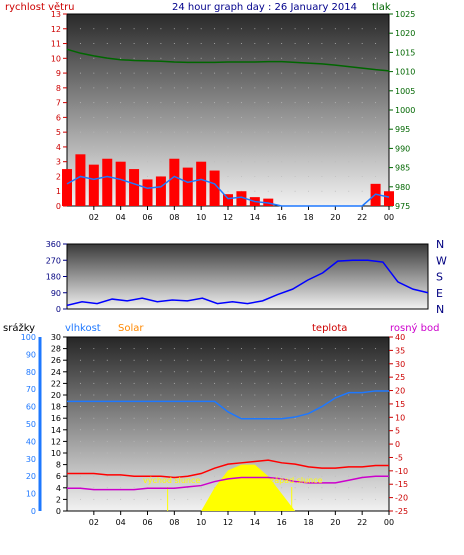 The height and width of the screenshot is (555, 464). Describe the element at coordinates (131, 328) in the screenshot. I see `solar-label: Solar` at that location.